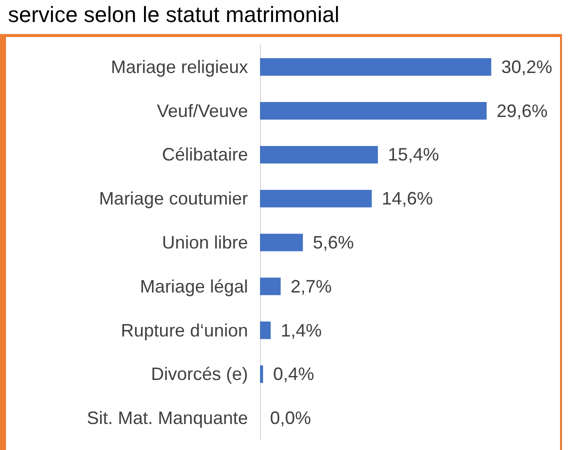 The height and width of the screenshot is (450, 570). I want to click on y-tick-label: Mariage coutumier, so click(173, 198).